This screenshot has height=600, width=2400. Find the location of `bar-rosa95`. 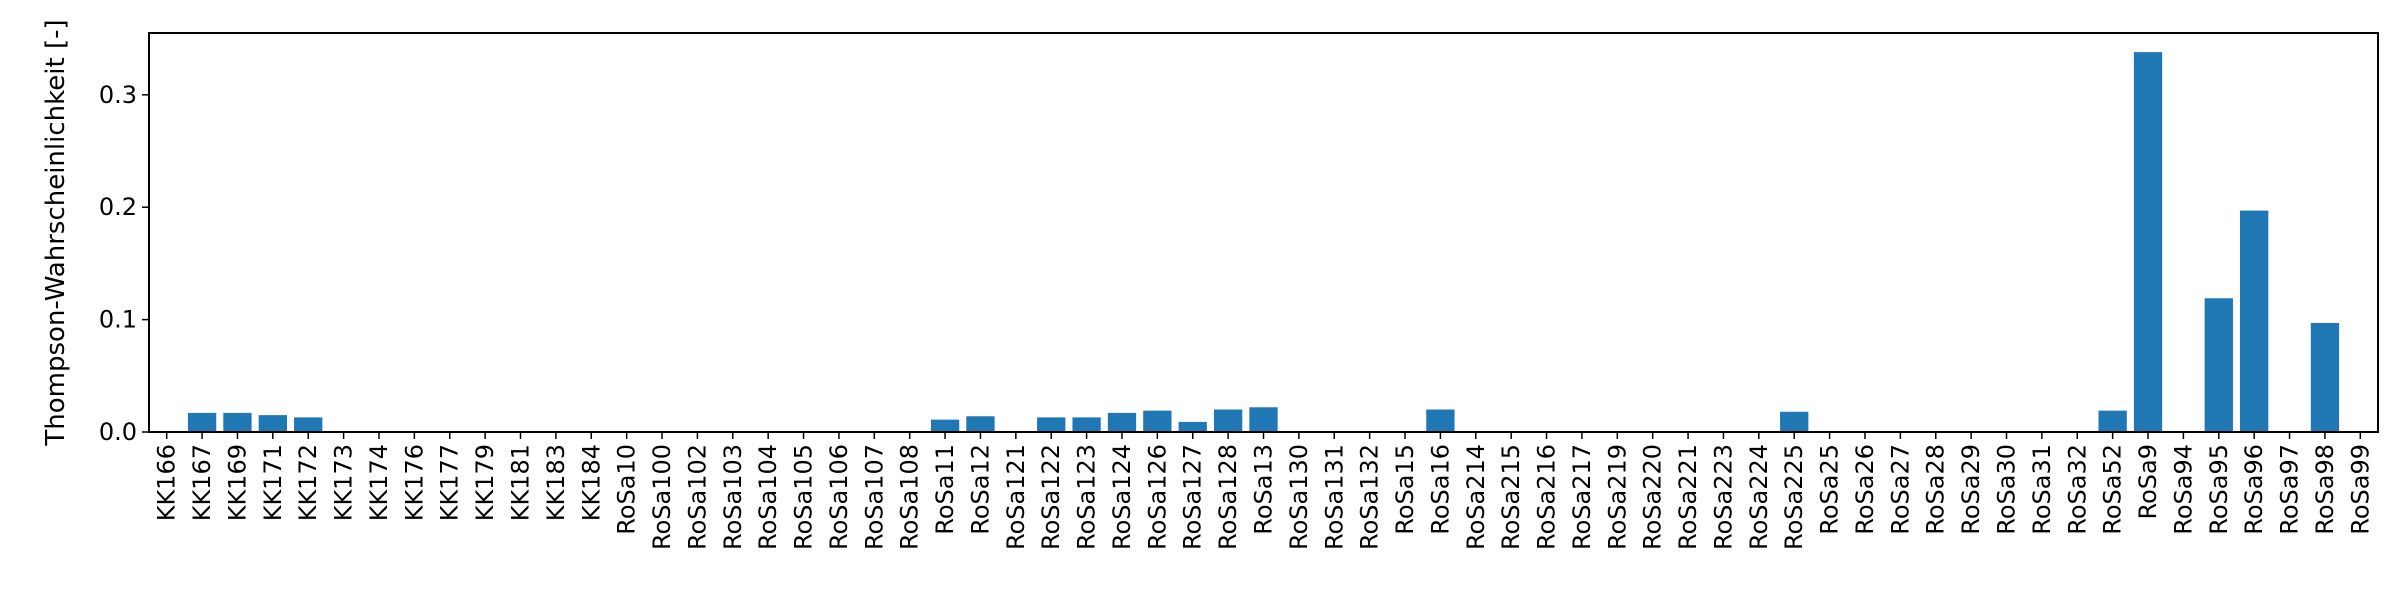

bar-rosa95 is located at coordinates (2218, 365).